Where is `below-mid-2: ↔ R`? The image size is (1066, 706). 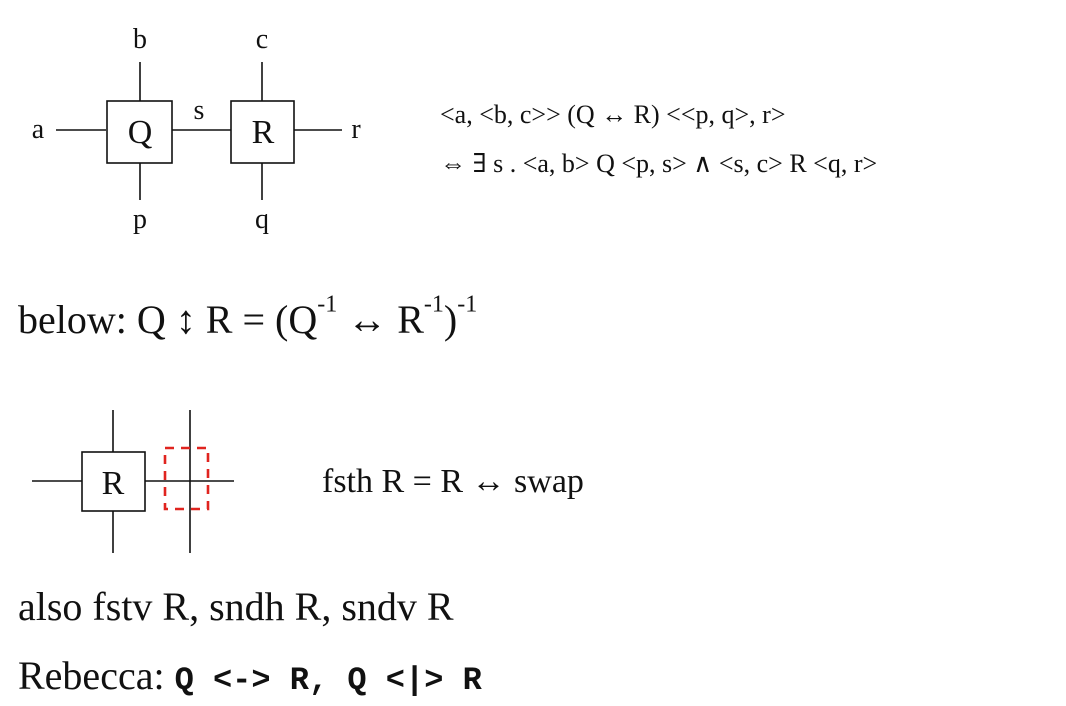 below-mid-2: ↔ R is located at coordinates (380, 319).